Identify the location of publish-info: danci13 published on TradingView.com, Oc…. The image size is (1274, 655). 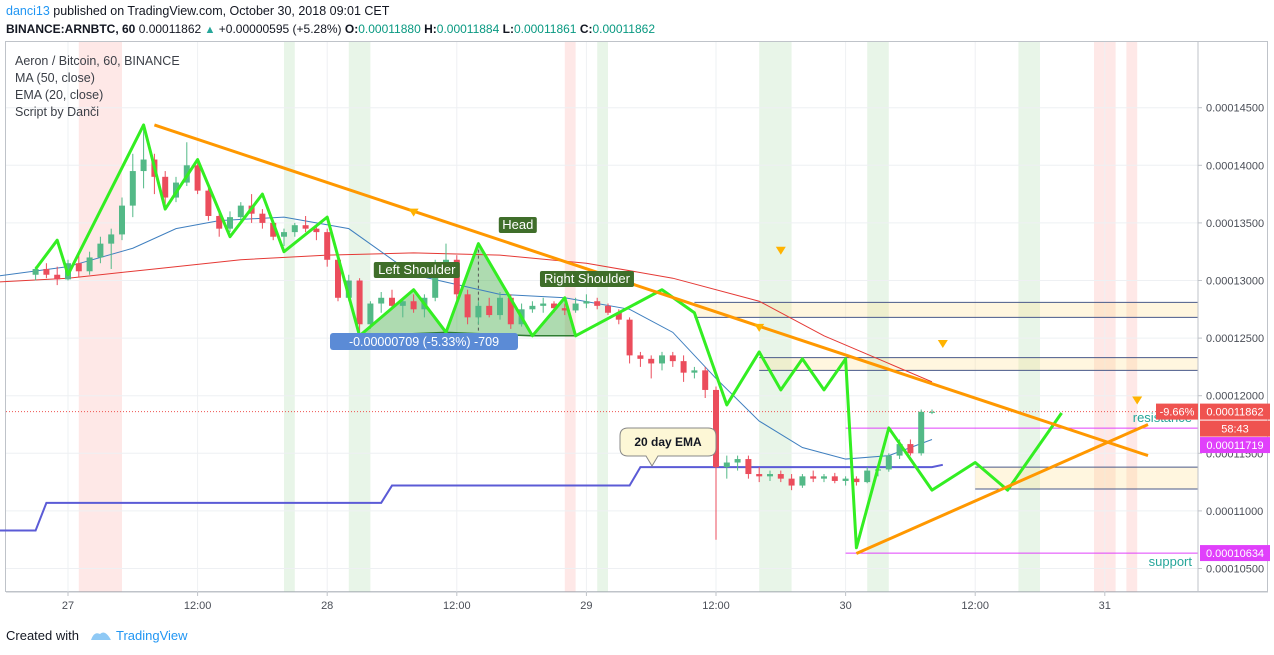
(197, 11).